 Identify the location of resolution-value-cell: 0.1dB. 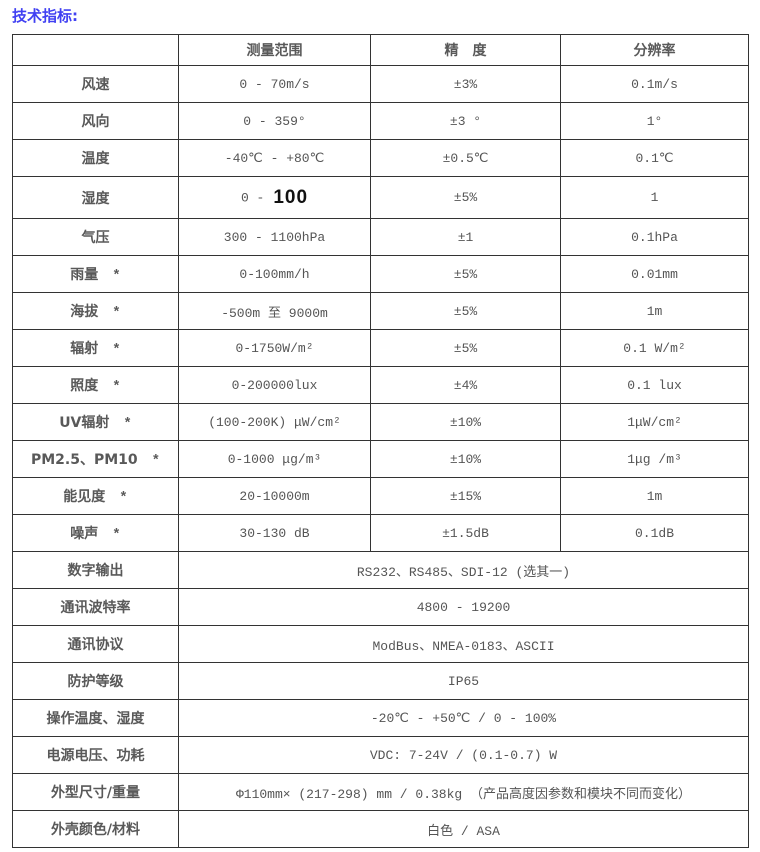
(654, 533).